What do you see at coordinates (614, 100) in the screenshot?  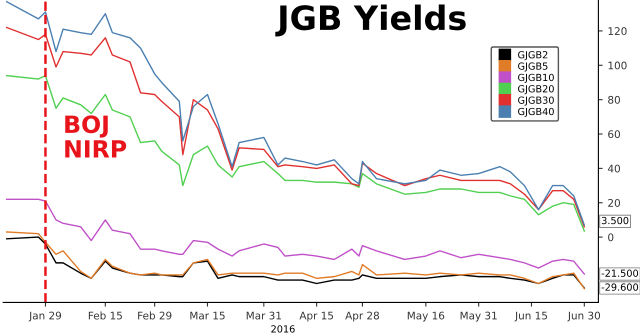 I see `y-tick-label: 80` at bounding box center [614, 100].